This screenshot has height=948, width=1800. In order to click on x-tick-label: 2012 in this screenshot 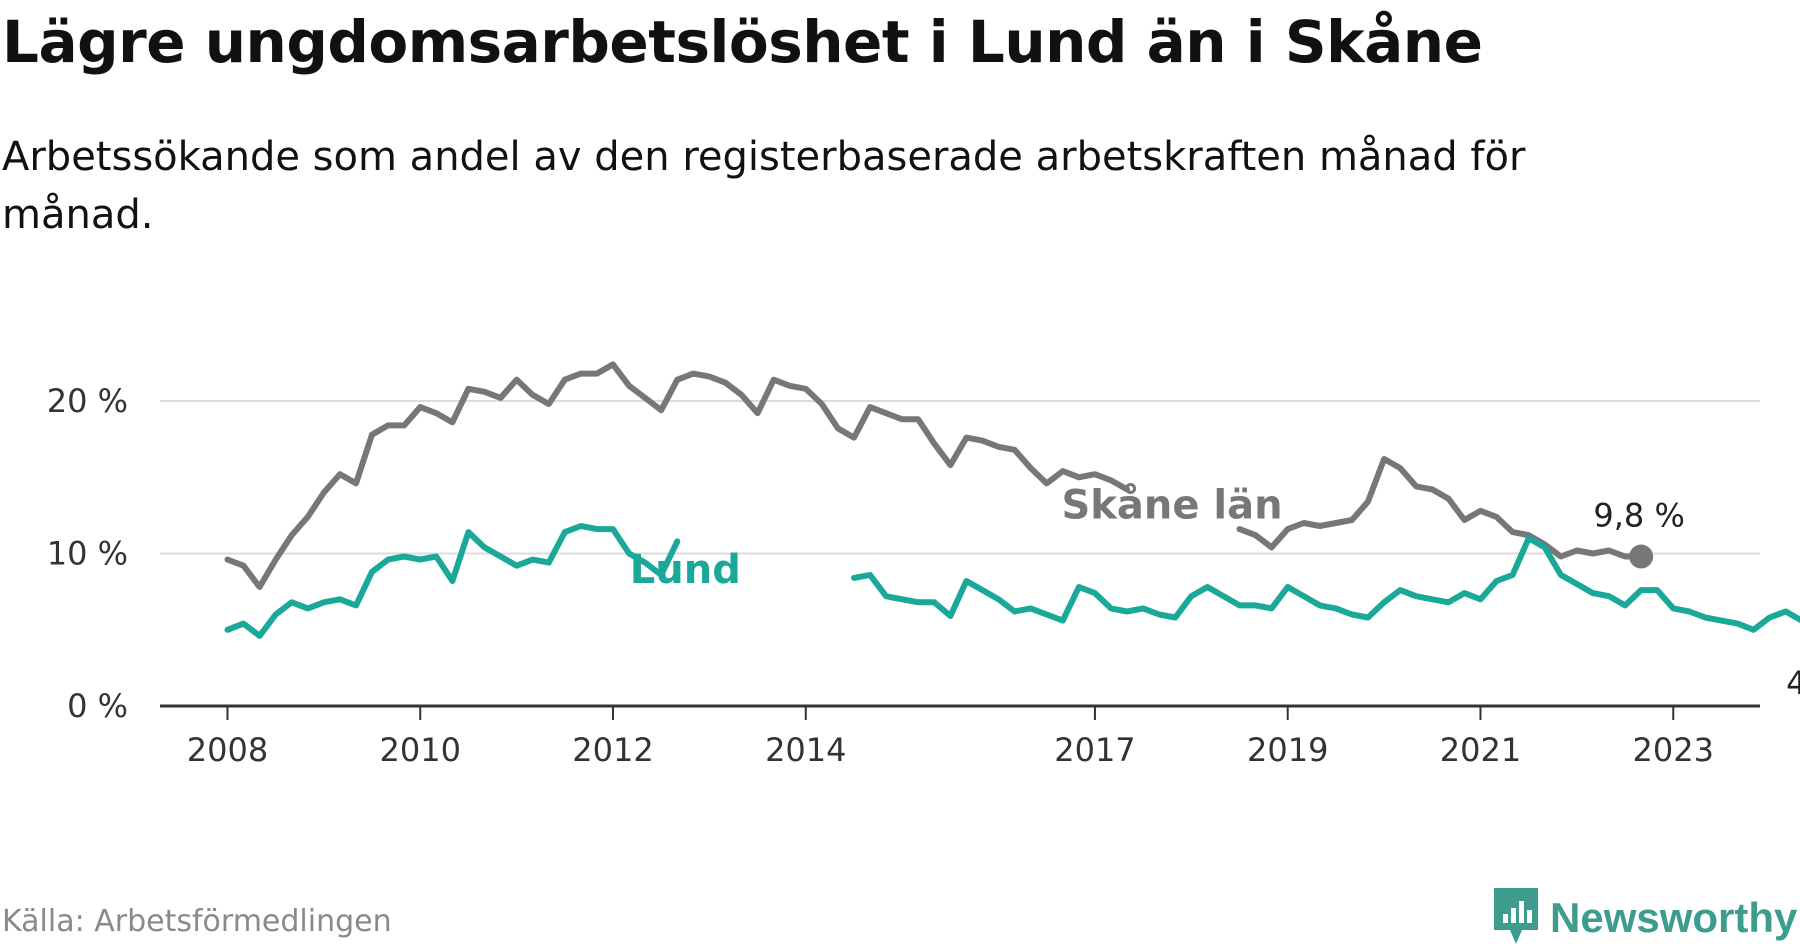, I will do `click(612, 750)`.